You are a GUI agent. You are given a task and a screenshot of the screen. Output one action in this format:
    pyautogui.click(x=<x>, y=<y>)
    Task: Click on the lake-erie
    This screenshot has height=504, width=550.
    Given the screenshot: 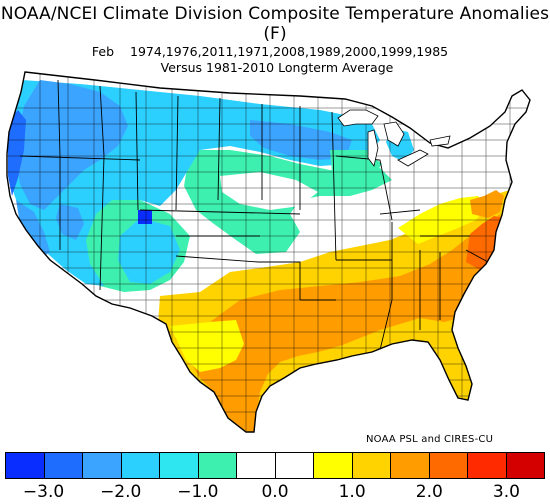 What is the action you would take?
    pyautogui.click(x=413, y=158)
    